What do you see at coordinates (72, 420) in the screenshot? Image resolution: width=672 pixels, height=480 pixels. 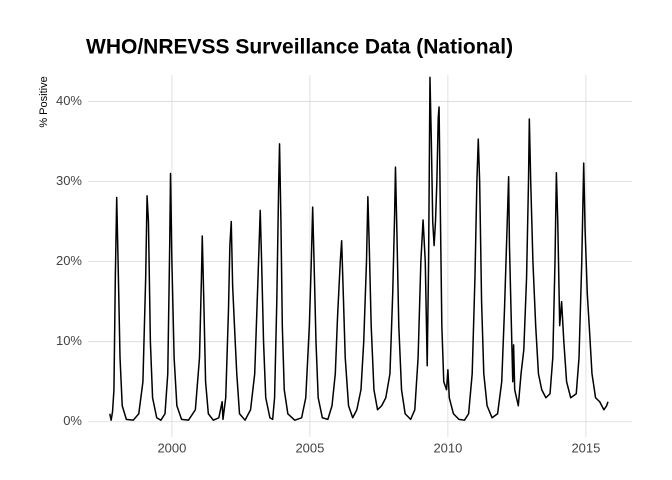 I see `y-tick-label: 0%` at bounding box center [72, 420].